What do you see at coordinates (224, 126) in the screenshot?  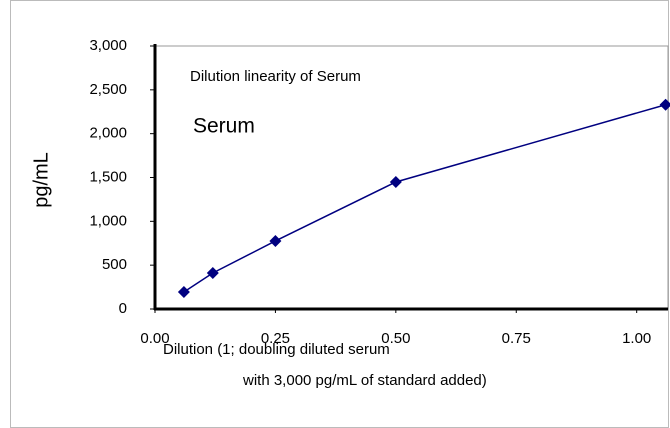 I see `annotation: Serum` at bounding box center [224, 126].